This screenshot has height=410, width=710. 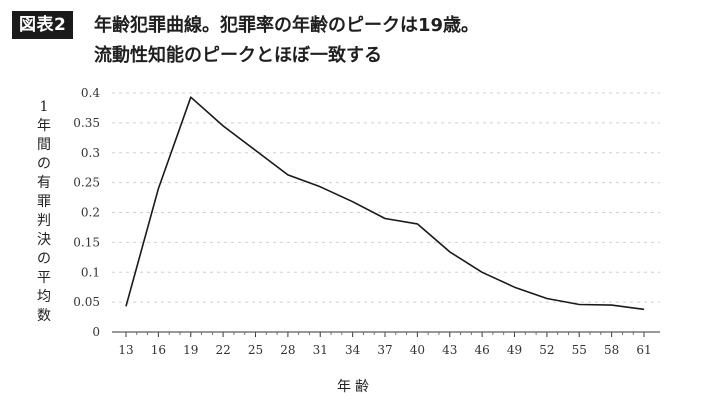 I want to click on y-axis-label: 1年間の有罪判決の平均数, so click(x=44, y=211).